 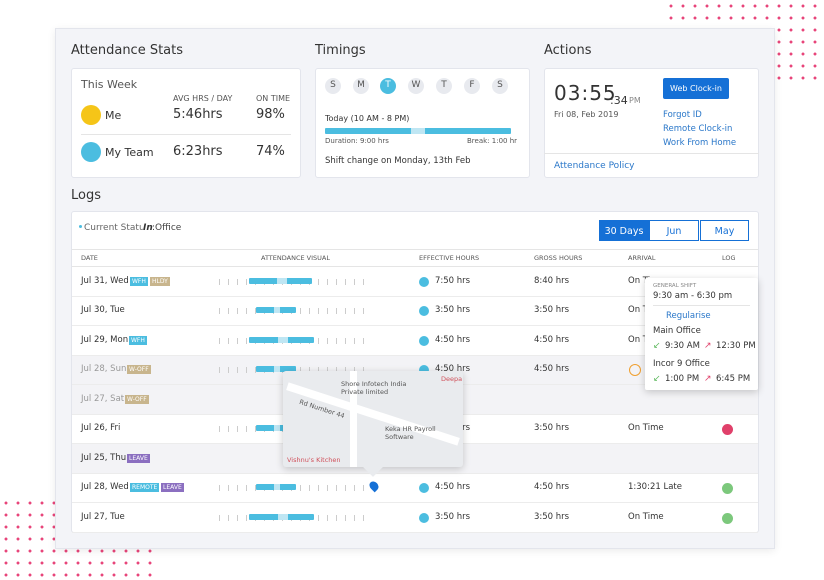 What do you see at coordinates (109, 84) in the screenshot?
I see `period-select: This Week` at bounding box center [109, 84].